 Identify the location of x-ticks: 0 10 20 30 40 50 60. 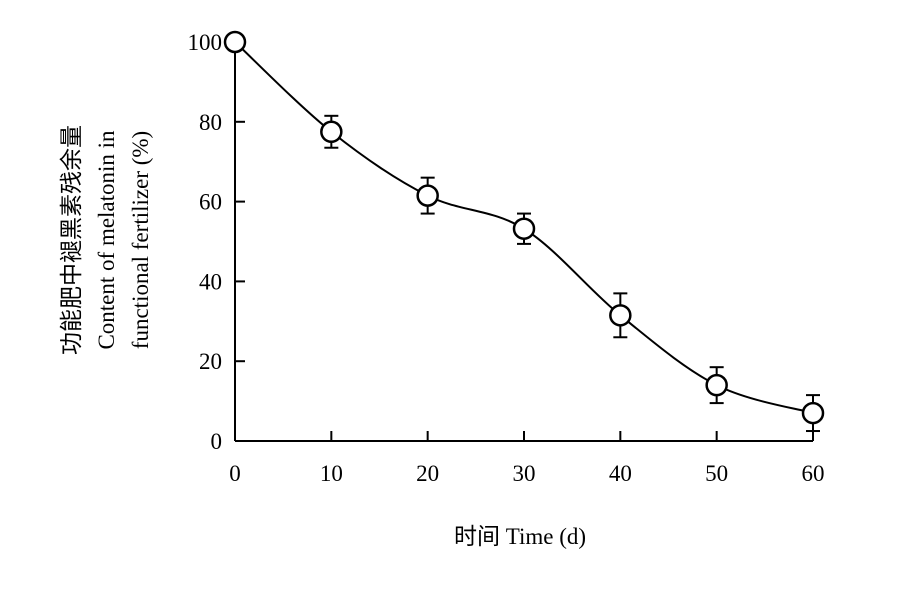
(527, 458).